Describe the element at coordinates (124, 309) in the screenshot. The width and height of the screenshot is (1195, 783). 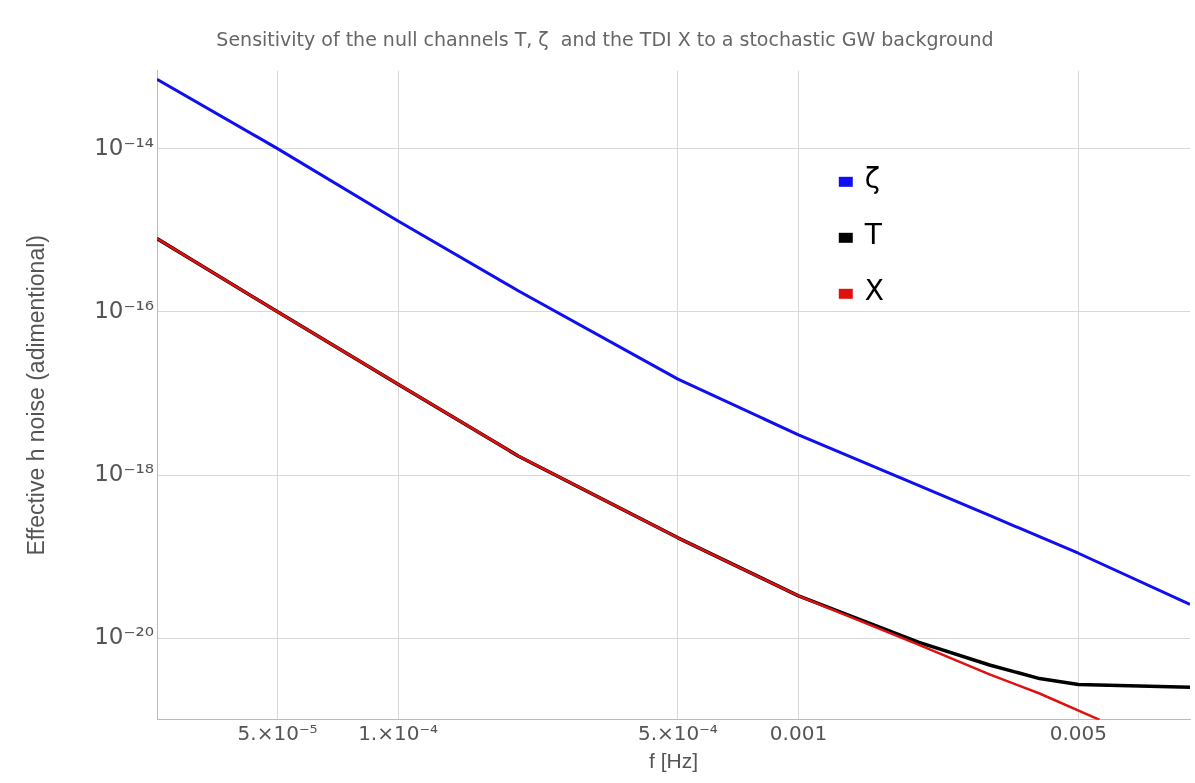
I see `y-tick-label: 10⁻¹⁶` at that location.